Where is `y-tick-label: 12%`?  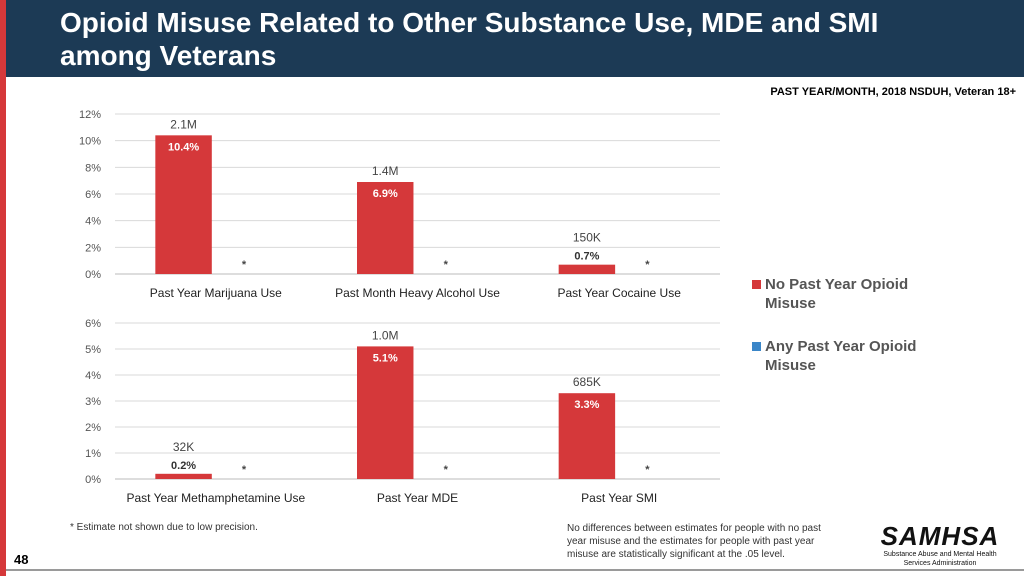 y-tick-label: 12% is located at coordinates (90, 115).